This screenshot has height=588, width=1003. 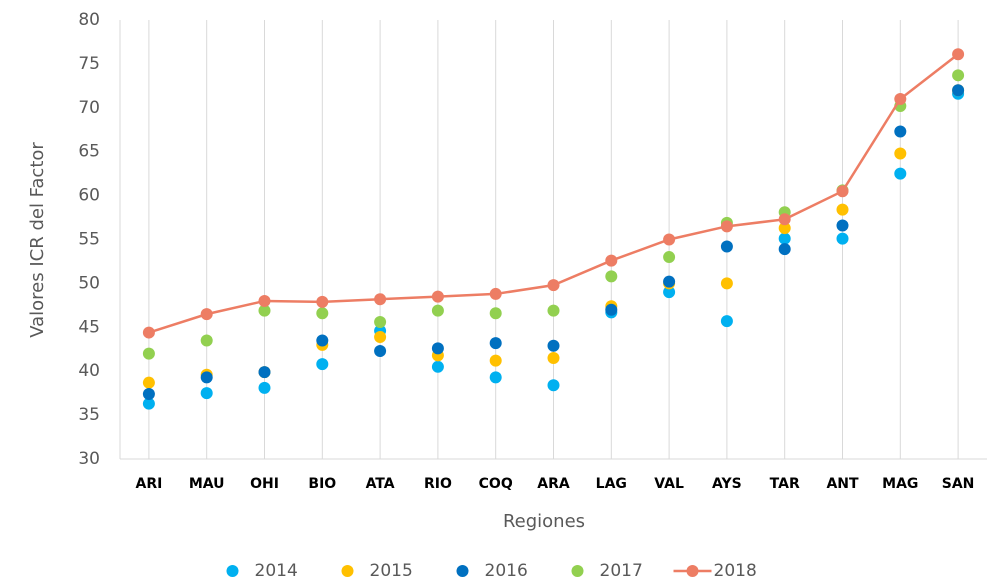 I want to click on x-tick-label: MAG, so click(x=900, y=484).